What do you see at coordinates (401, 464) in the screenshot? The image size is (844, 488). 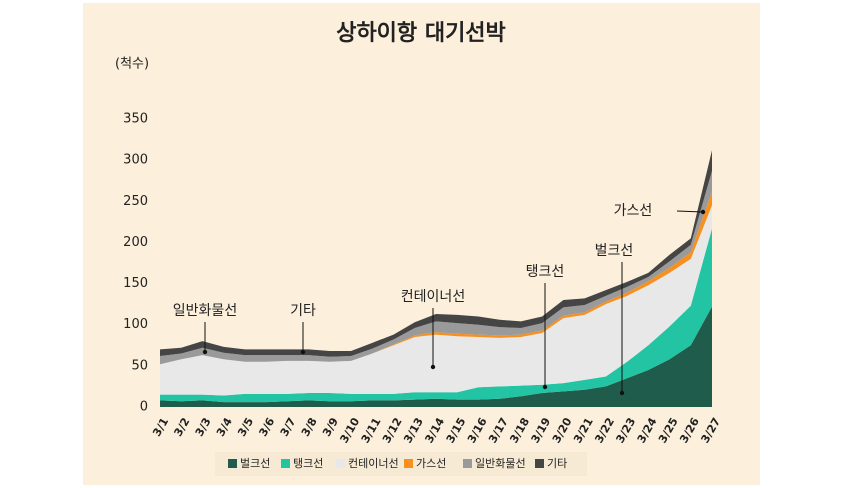 I see `legend-box` at bounding box center [401, 464].